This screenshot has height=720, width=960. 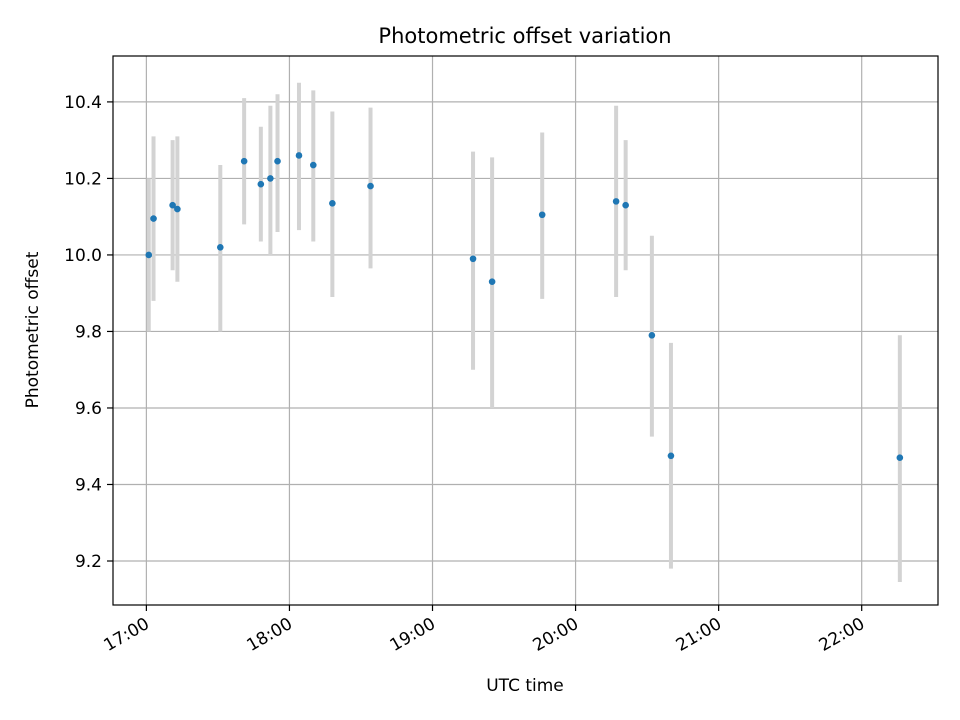 I want to click on y-axis-label: Photometric offset, so click(x=33, y=329).